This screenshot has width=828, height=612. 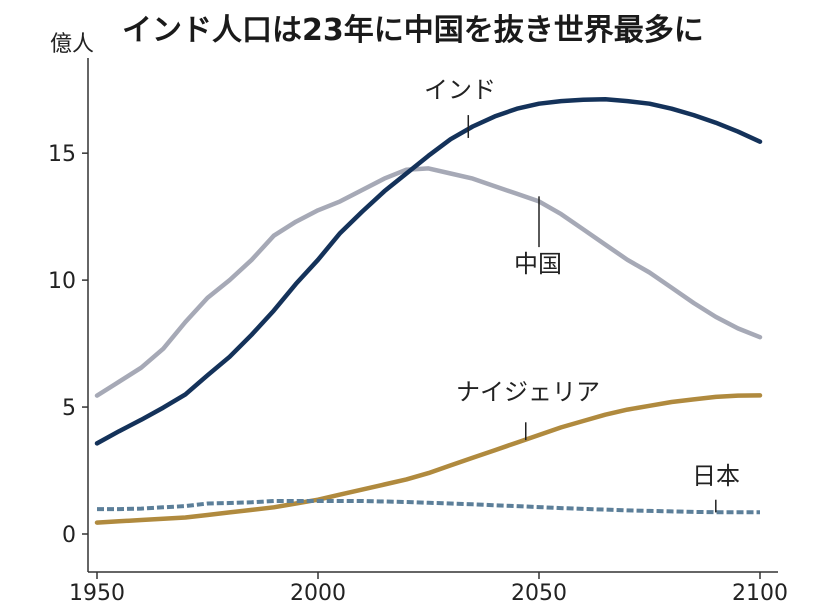 I want to click on y-tick-label: 10, so click(x=62, y=281).